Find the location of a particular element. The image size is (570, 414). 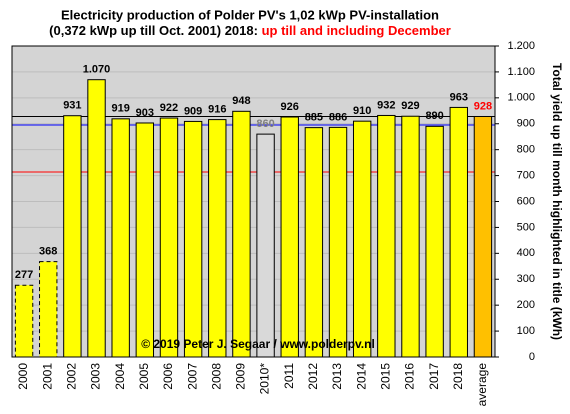

data-label: 277 is located at coordinates (24, 275).